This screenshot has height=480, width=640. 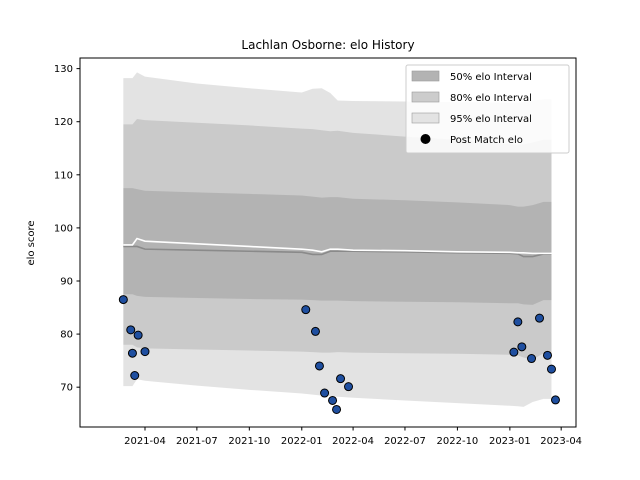 What do you see at coordinates (337, 251) in the screenshot?
I see `mean-elo-lower-line` at bounding box center [337, 251].